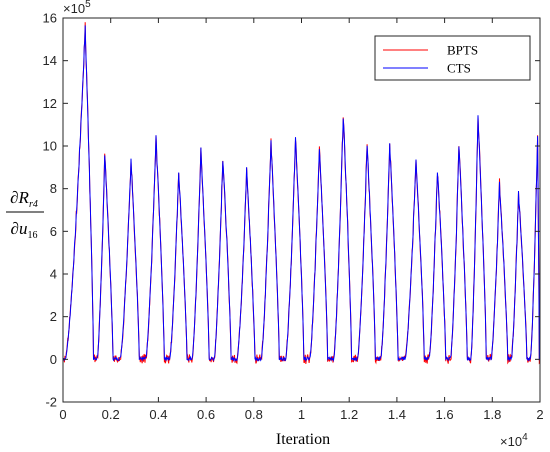 This screenshot has height=452, width=550. I want to click on legend-label-bpts: BPTS, so click(462, 50).